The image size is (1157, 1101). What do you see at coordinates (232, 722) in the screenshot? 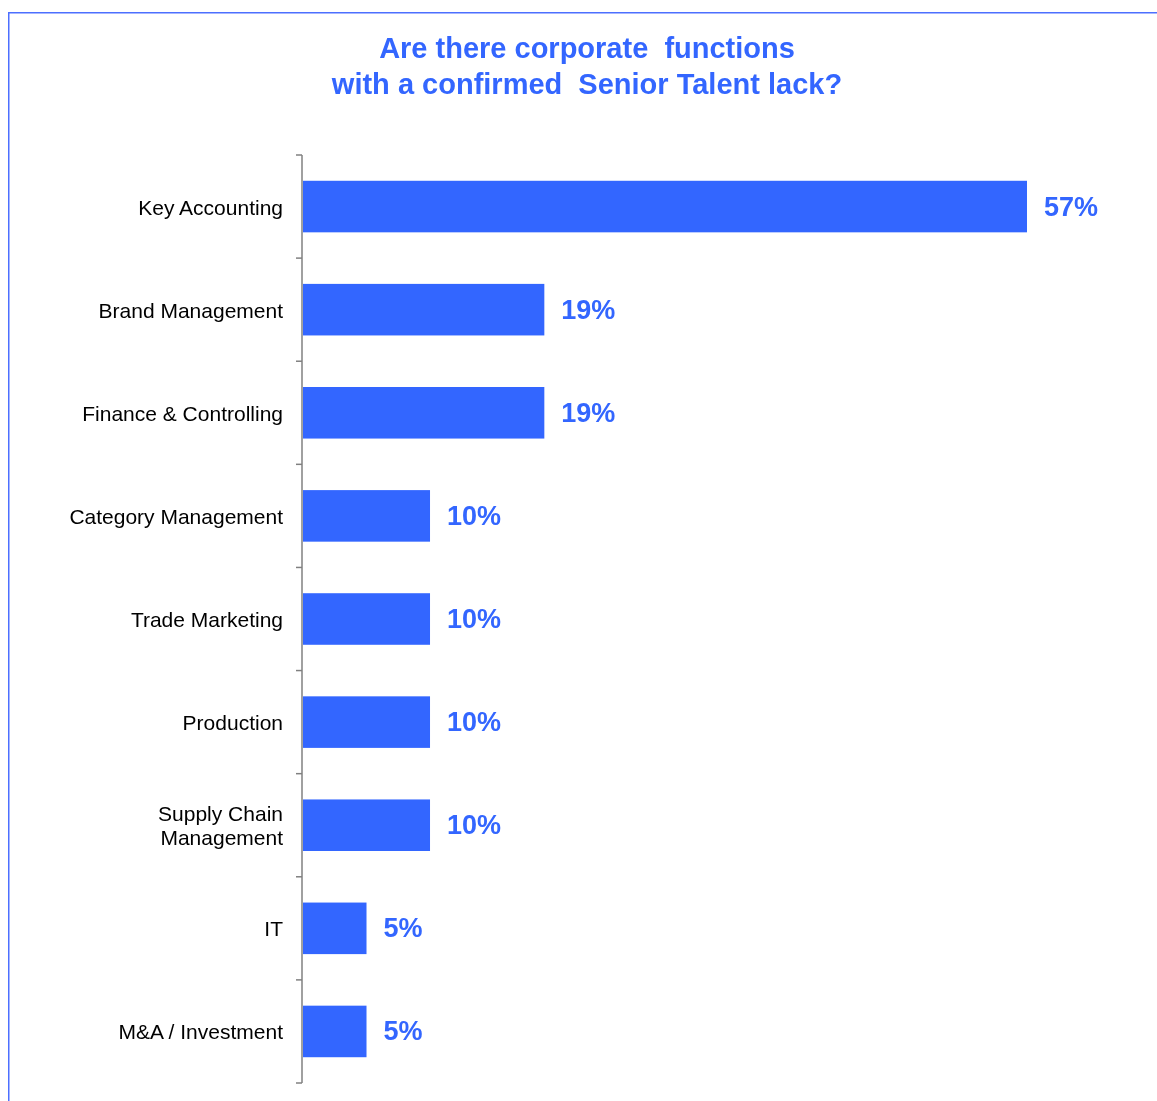
I see `y-tick-label: Production` at bounding box center [232, 722].